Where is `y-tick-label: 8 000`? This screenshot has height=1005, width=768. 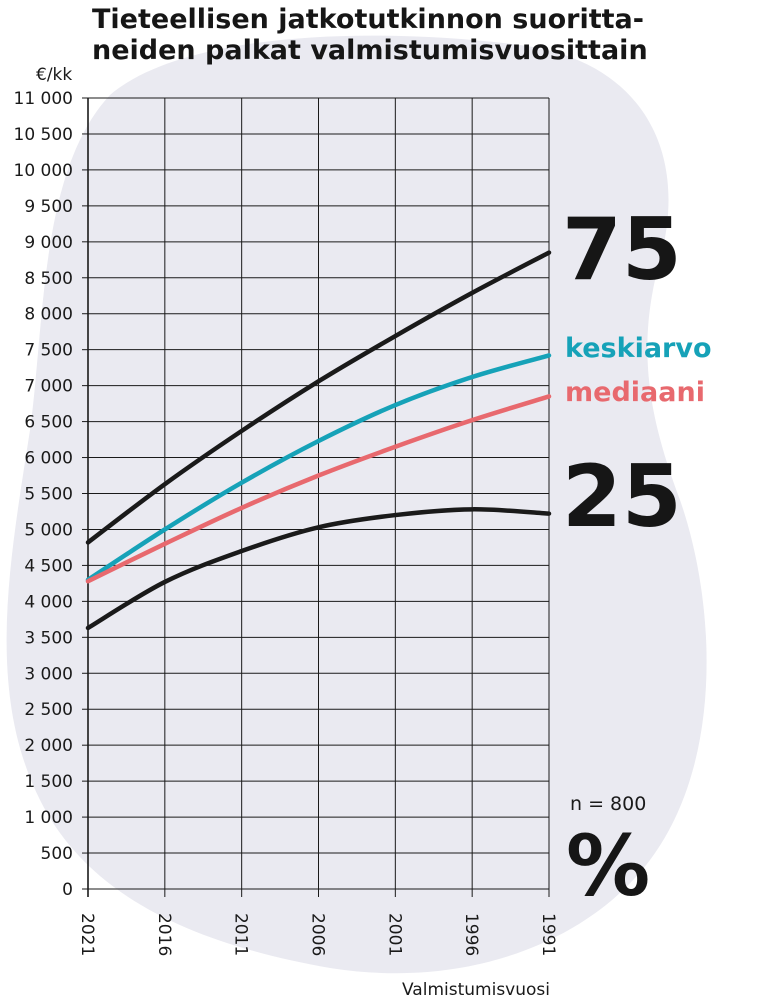 y-tick-label: 8 000 is located at coordinates (48, 315).